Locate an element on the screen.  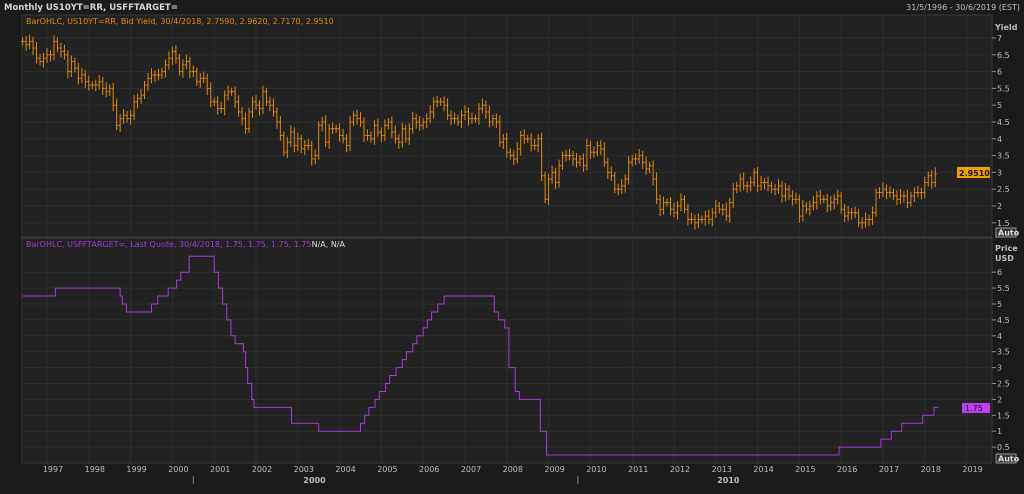
x-tick-label: 1999 is located at coordinates (136, 469).